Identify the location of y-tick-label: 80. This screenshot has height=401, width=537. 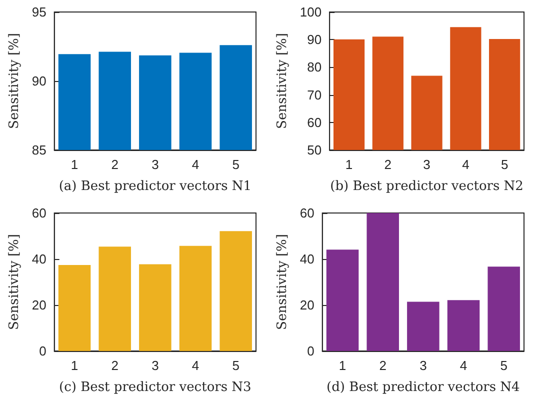
(314, 67).